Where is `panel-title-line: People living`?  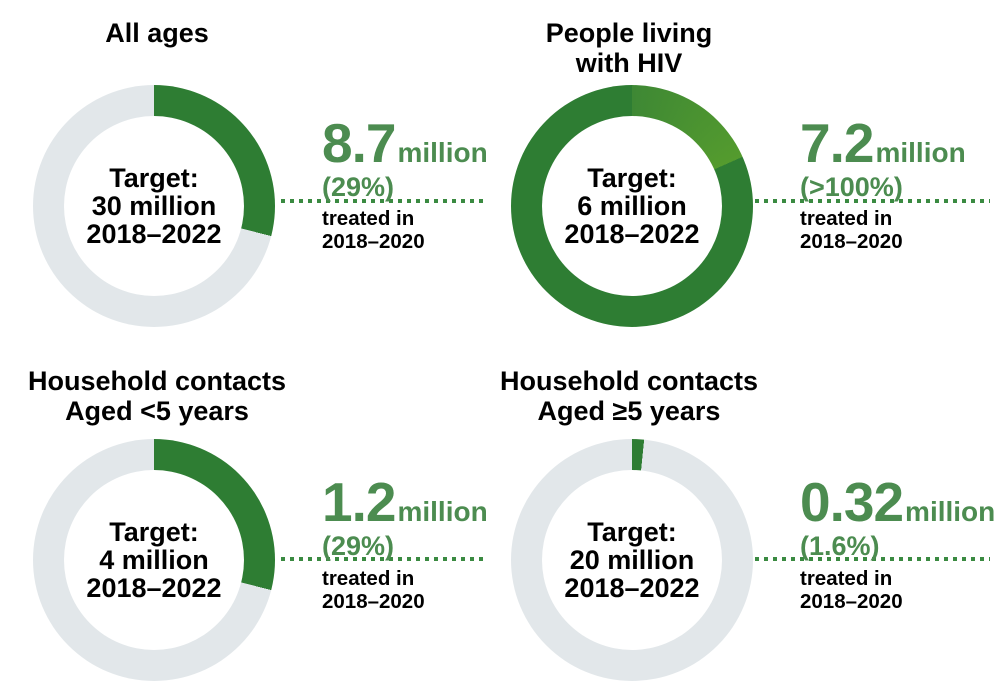 panel-title-line: People living is located at coordinates (629, 33).